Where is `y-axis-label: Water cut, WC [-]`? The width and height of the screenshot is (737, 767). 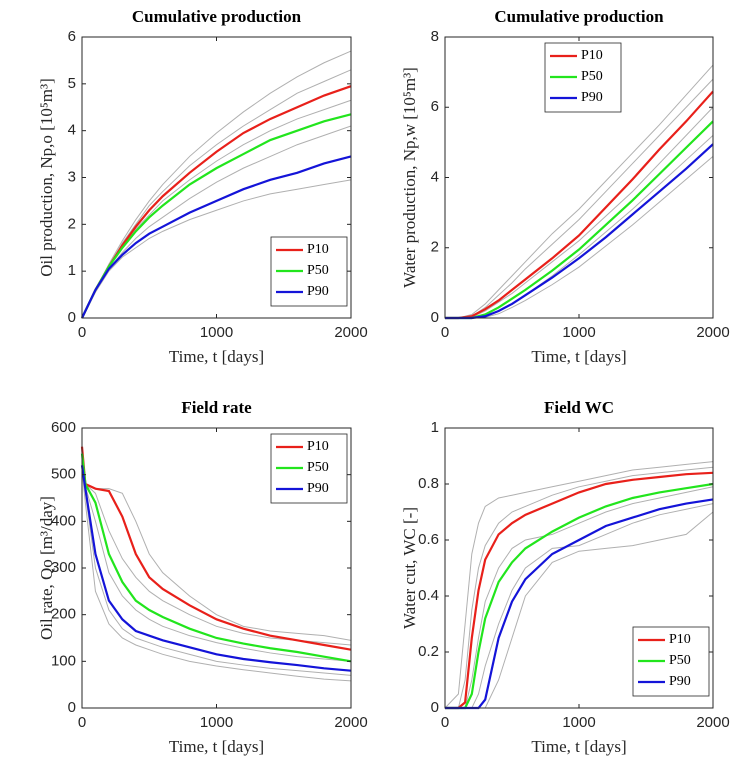 y-axis-label: Water cut, WC [-] is located at coordinates (409, 568).